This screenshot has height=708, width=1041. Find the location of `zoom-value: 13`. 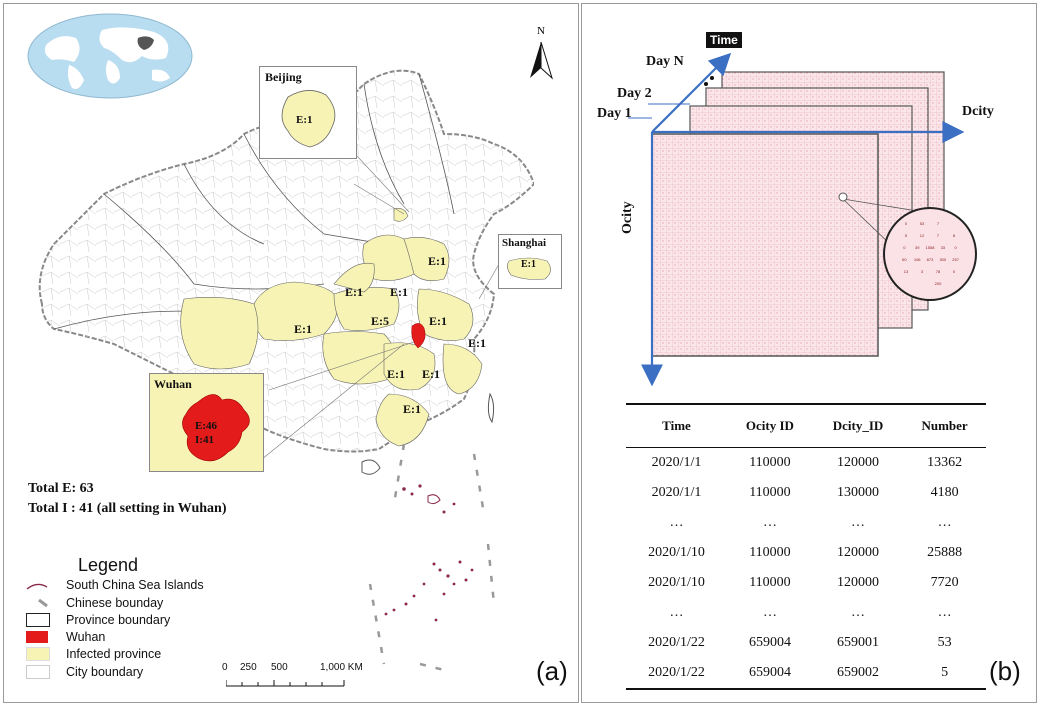

zoom-value: 13 is located at coordinates (906, 271).